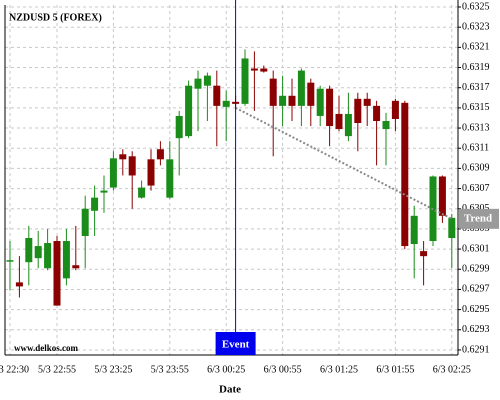  I want to click on x-tick-label: 5/3 22:55, so click(57, 369).